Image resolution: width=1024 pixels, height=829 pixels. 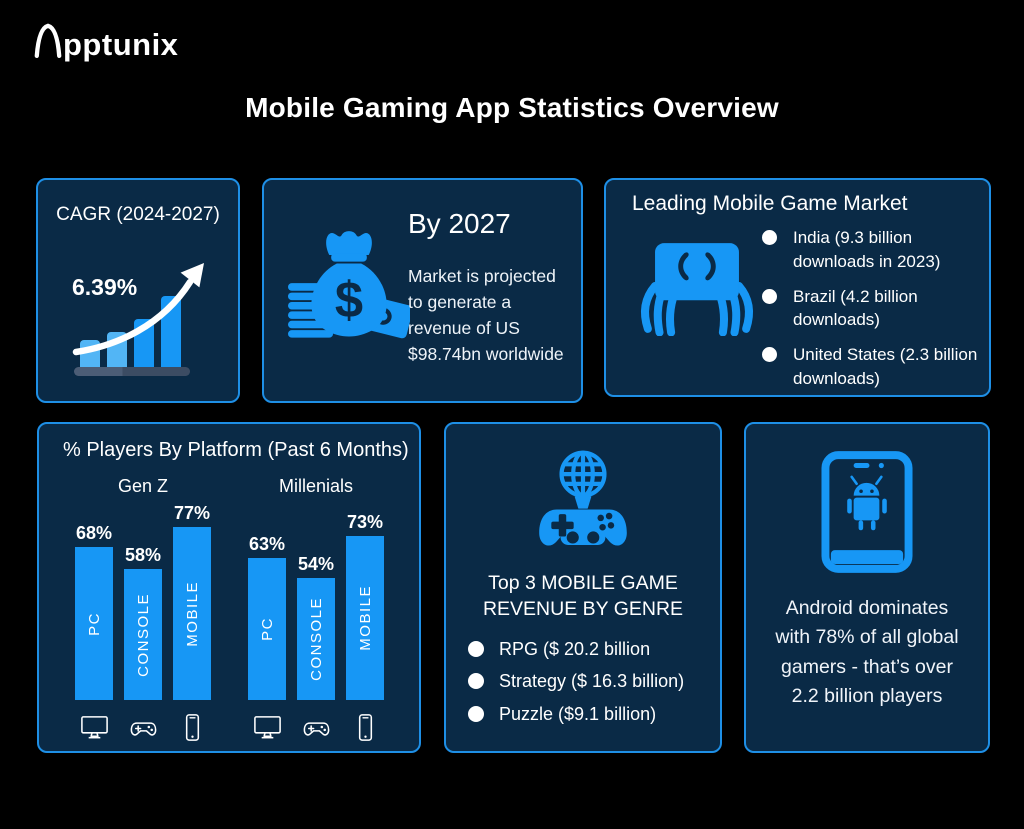 What do you see at coordinates (236, 450) in the screenshot?
I see `platform-chart-title: % Players By Platform (Past 6 Months)` at bounding box center [236, 450].